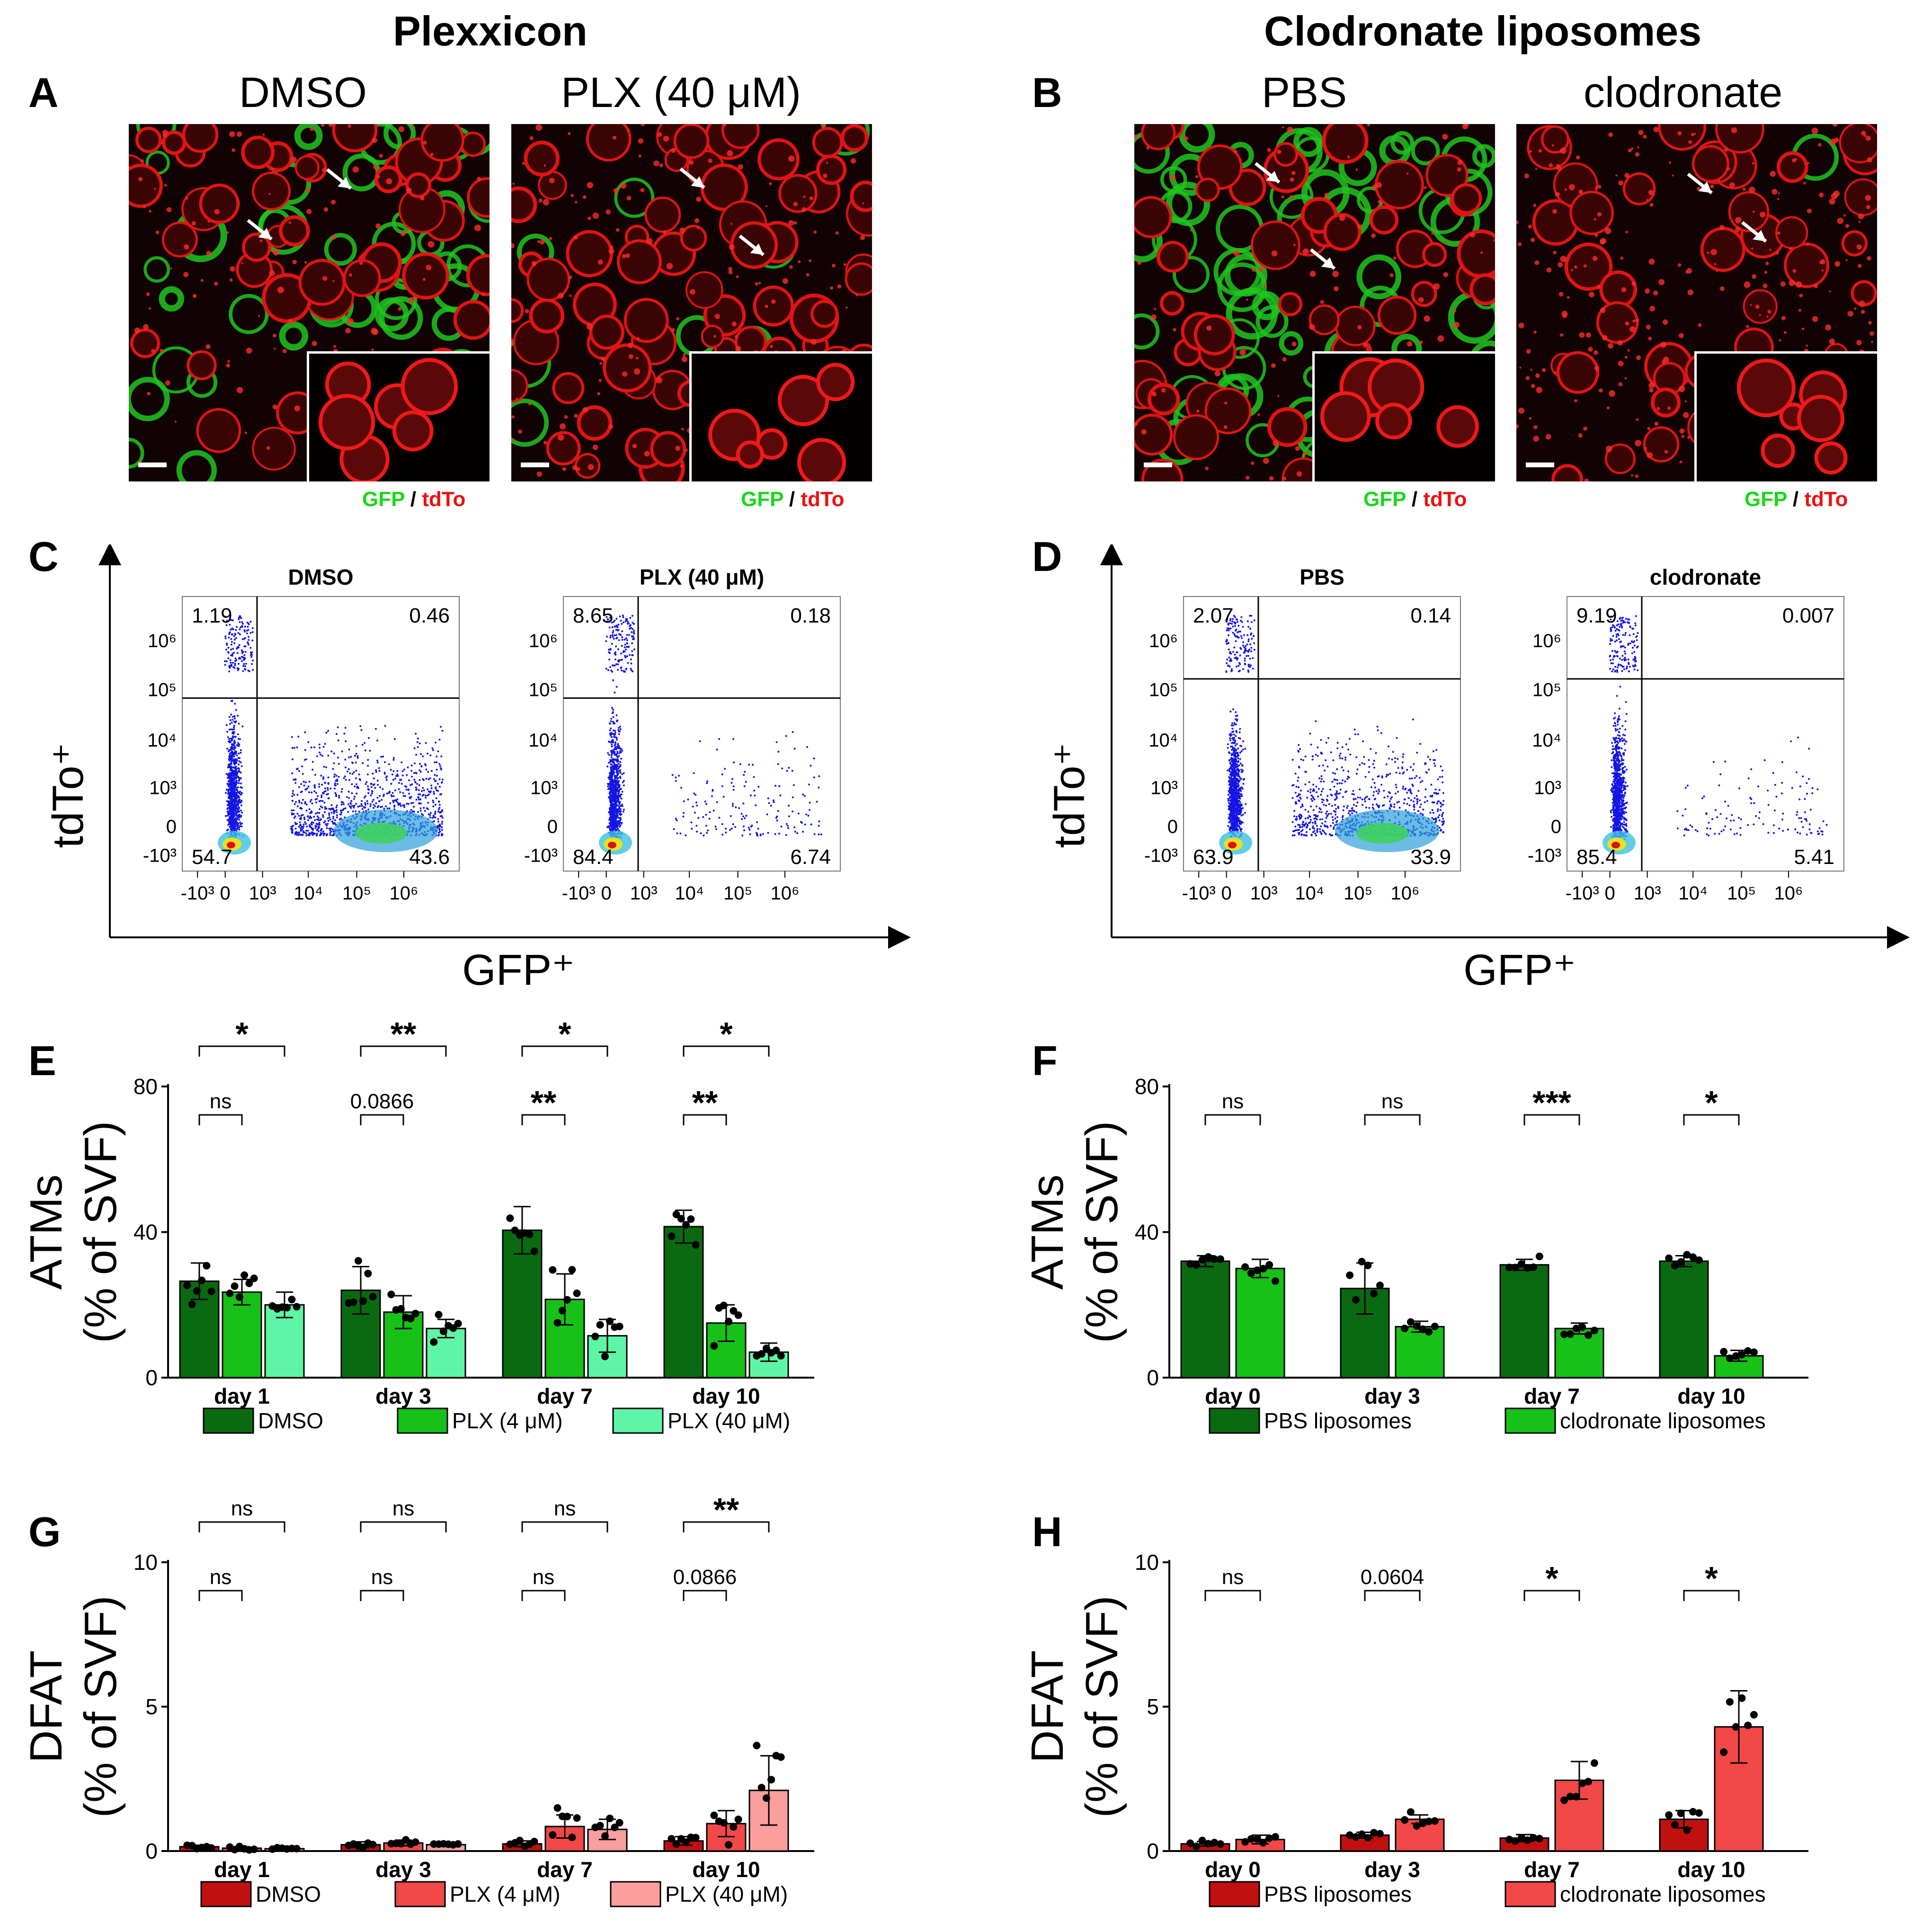 This screenshot has width=1914, height=1932. I want to click on legend-label: PLX (40 μM), so click(729, 1420).